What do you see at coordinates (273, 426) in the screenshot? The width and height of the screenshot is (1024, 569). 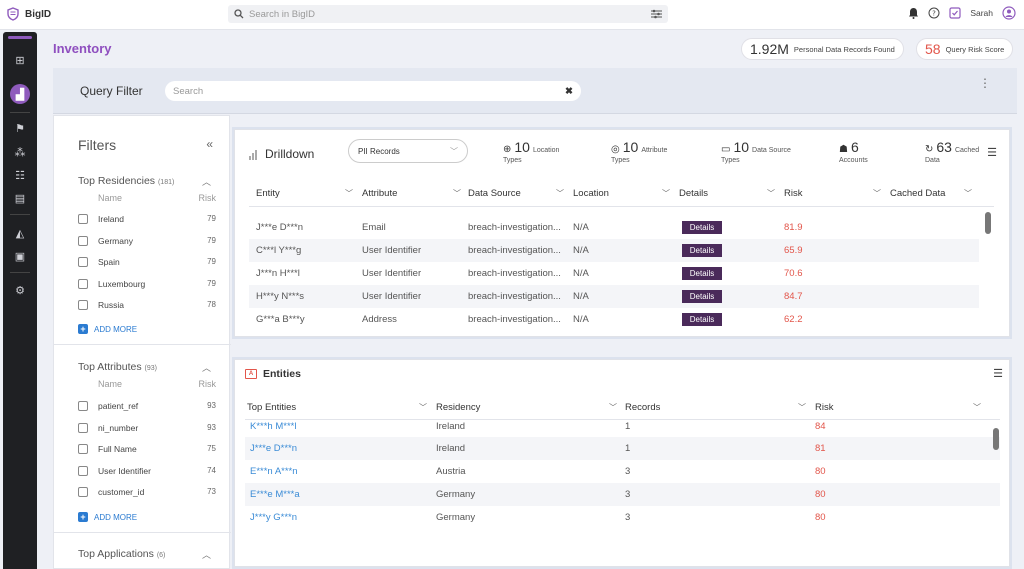 I see `cell-entity-link: K***h M***l` at bounding box center [273, 426].